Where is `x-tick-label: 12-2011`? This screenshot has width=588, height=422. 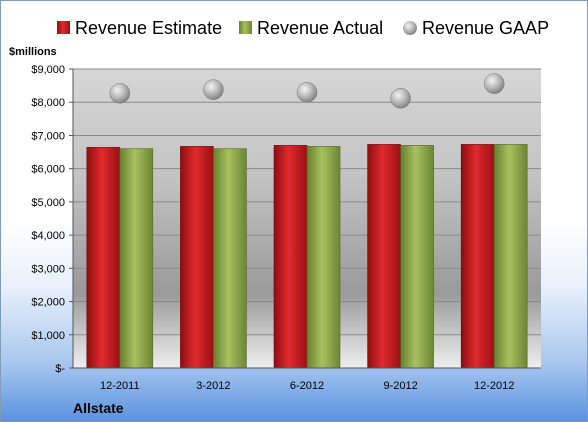
x-tick-label: 12-2011 is located at coordinates (120, 386).